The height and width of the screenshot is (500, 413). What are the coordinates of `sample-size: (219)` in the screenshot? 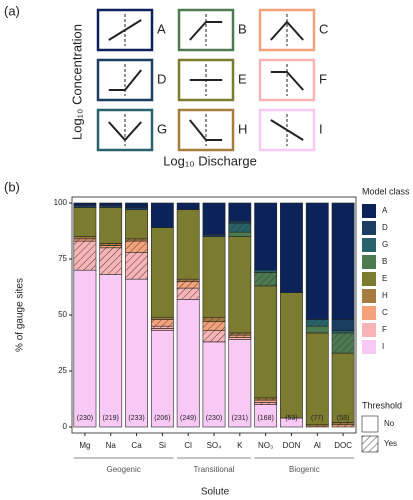 It's located at (111, 418).